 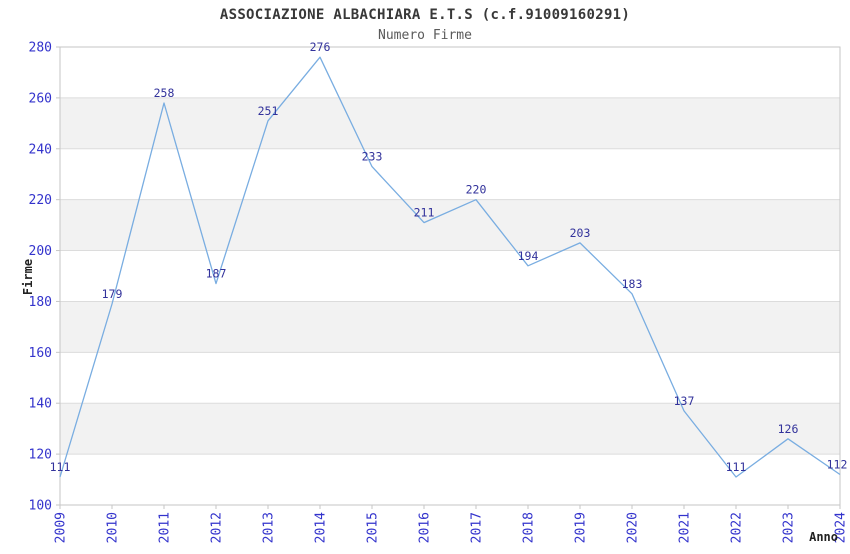 I want to click on data-label: 233, so click(x=372, y=157).